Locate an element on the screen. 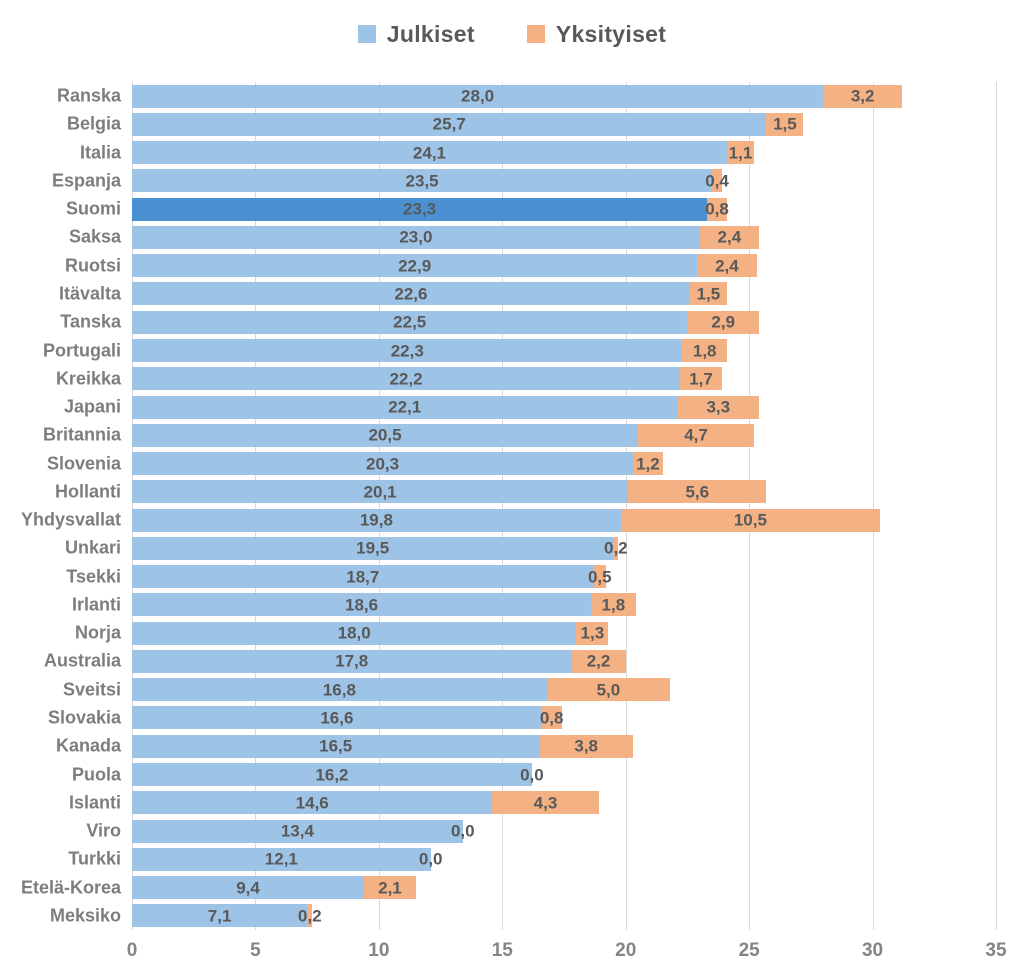  value-label: 7,1 is located at coordinates (219, 916).